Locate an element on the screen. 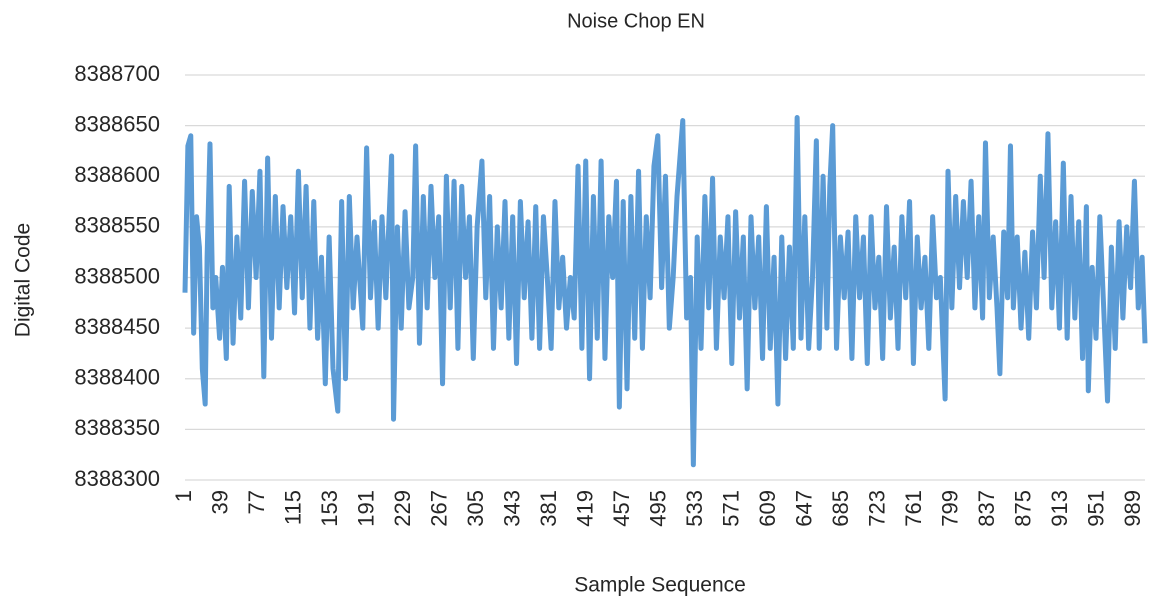  x-tick-label: 495 is located at coordinates (658, 508).